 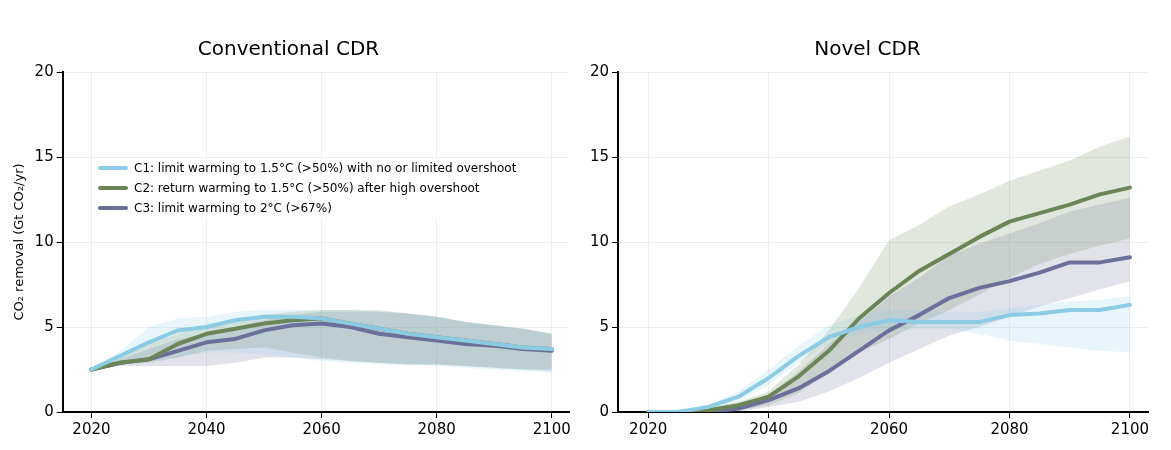 I want to click on chart-title: Conventional CDR, so click(x=288, y=48).